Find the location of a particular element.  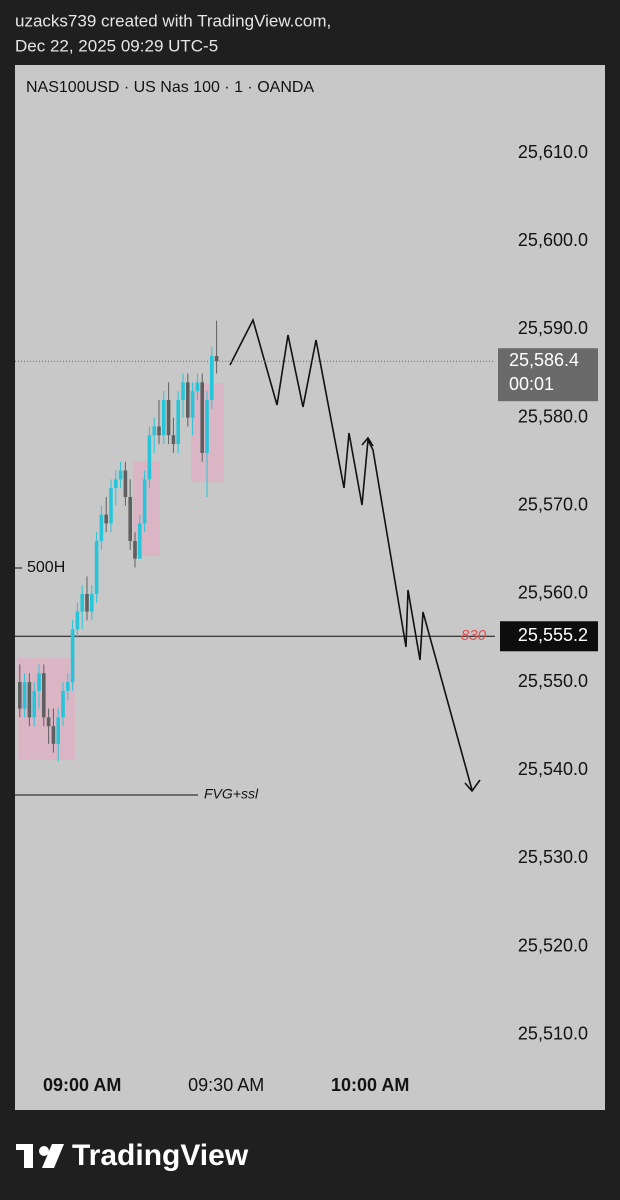

date-line: Dec 22, 2025 09:29 UTC-5 is located at coordinates (116, 45).